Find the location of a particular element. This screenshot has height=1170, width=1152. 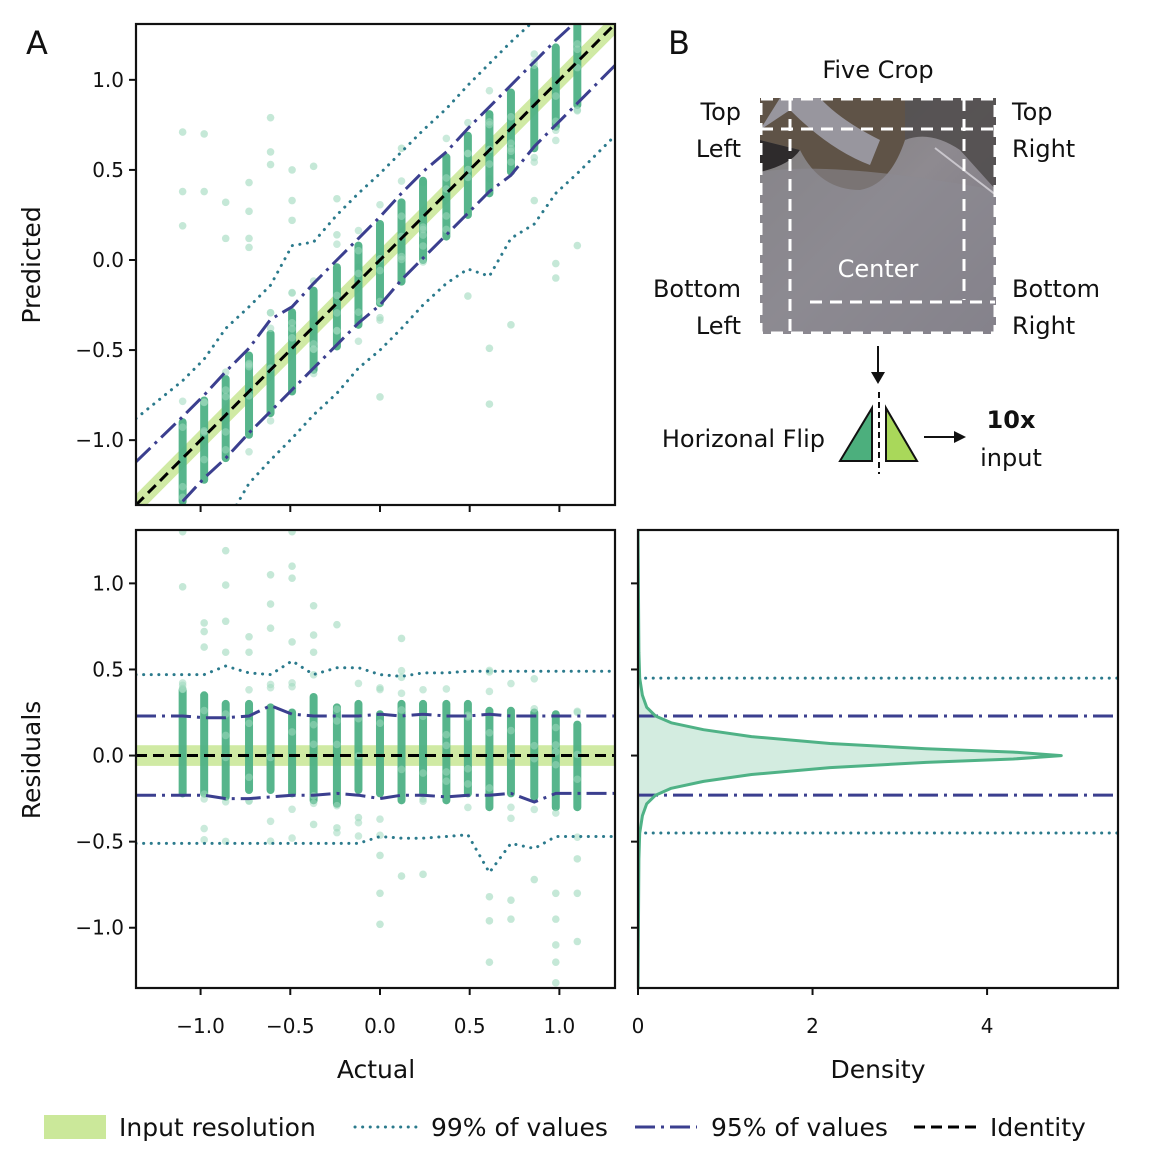

p95-upper-line is located at coordinates (356, 243).